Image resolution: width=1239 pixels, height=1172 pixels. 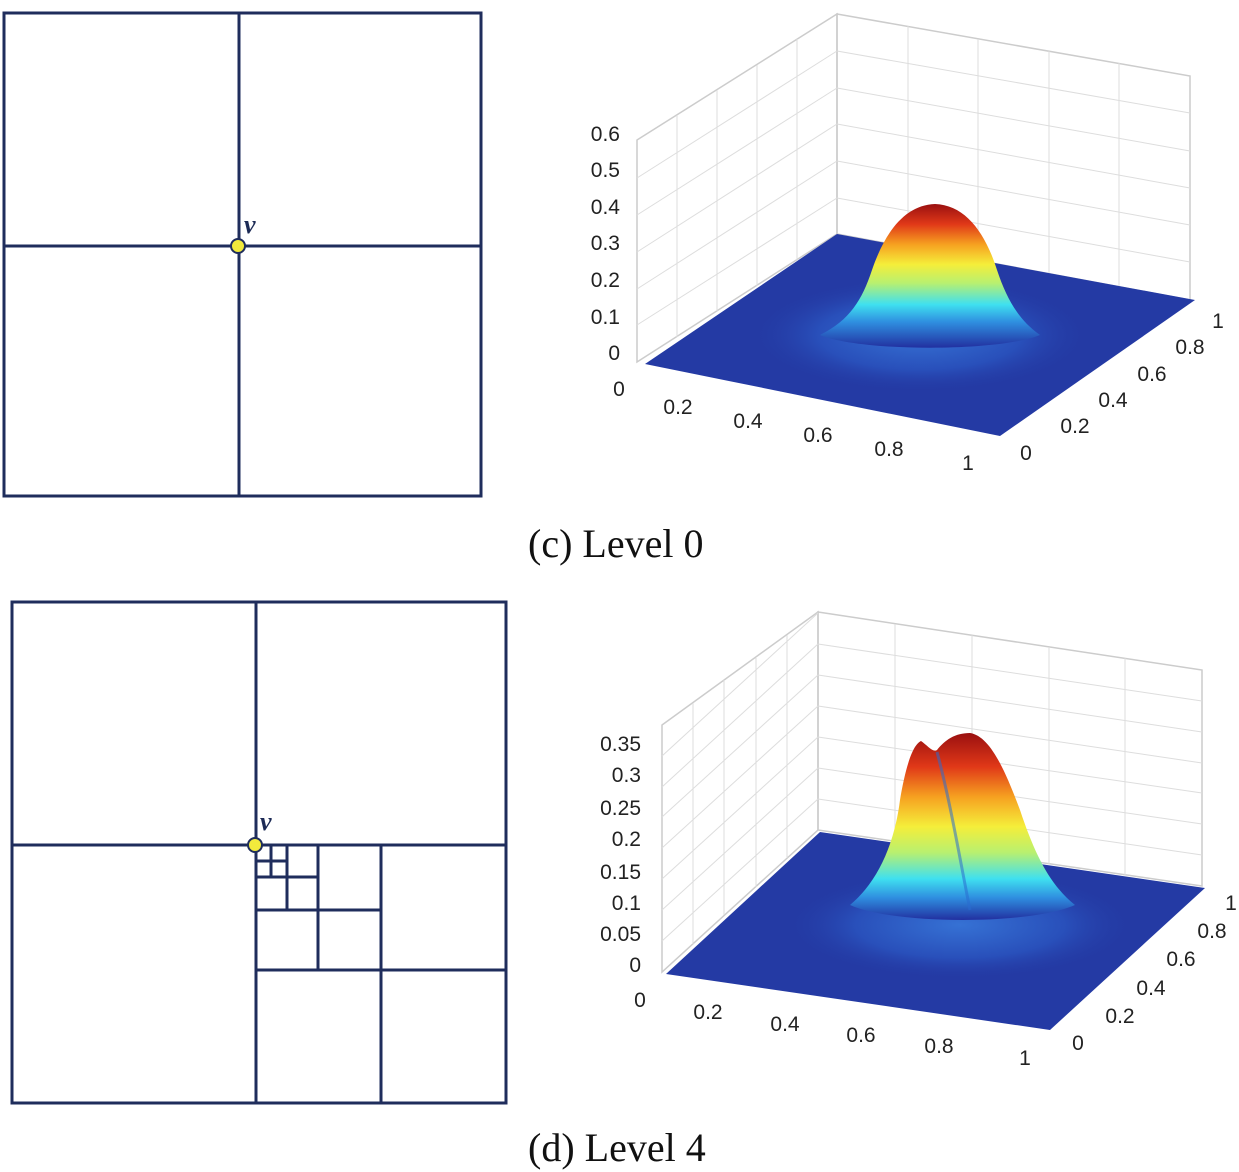 What do you see at coordinates (620, 744) in the screenshot?
I see `z-tick: 0.35` at bounding box center [620, 744].